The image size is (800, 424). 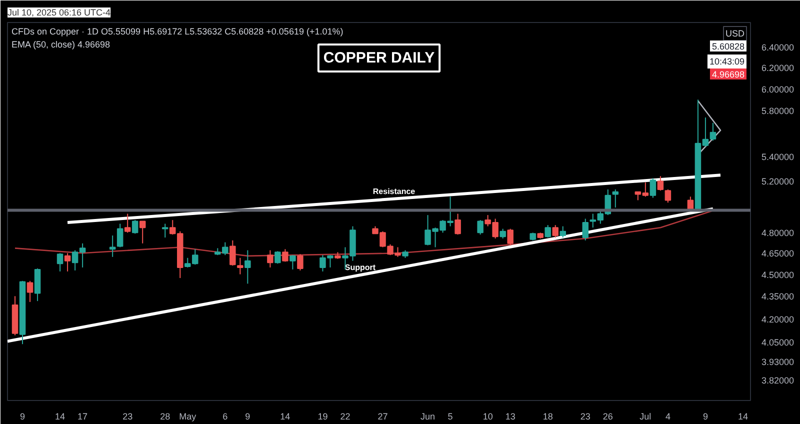 I want to click on y-tick-label: 4.50000, so click(x=778, y=275).